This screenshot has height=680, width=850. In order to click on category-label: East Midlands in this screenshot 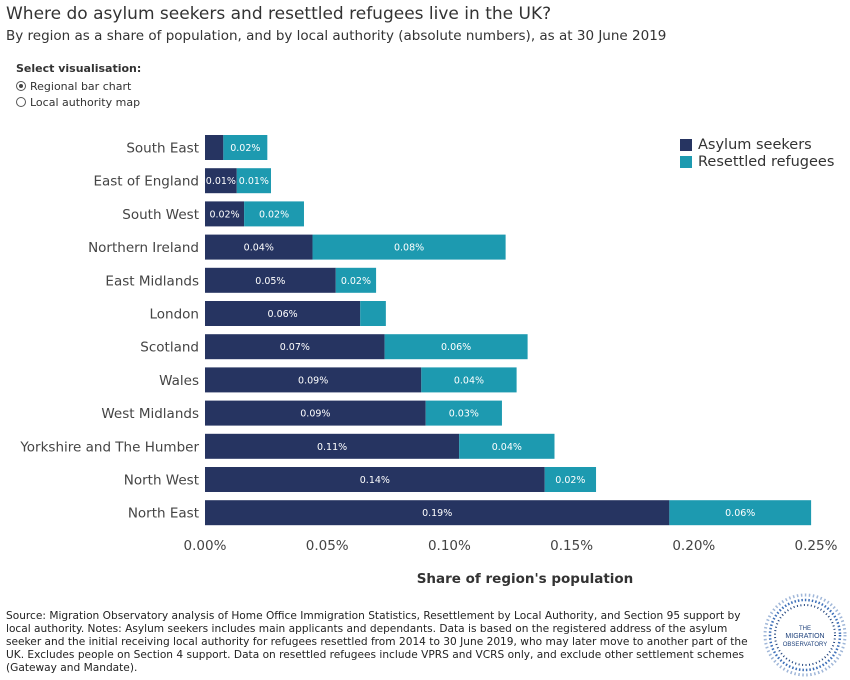, I will do `click(152, 281)`.